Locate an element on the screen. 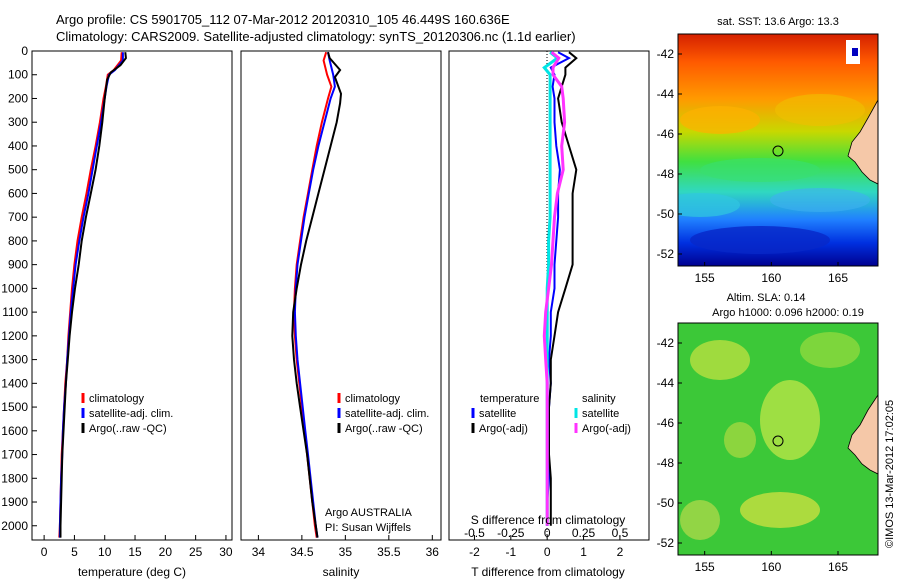 The image size is (900, 580). depth-tick-label: 1600 is located at coordinates (14, 431).